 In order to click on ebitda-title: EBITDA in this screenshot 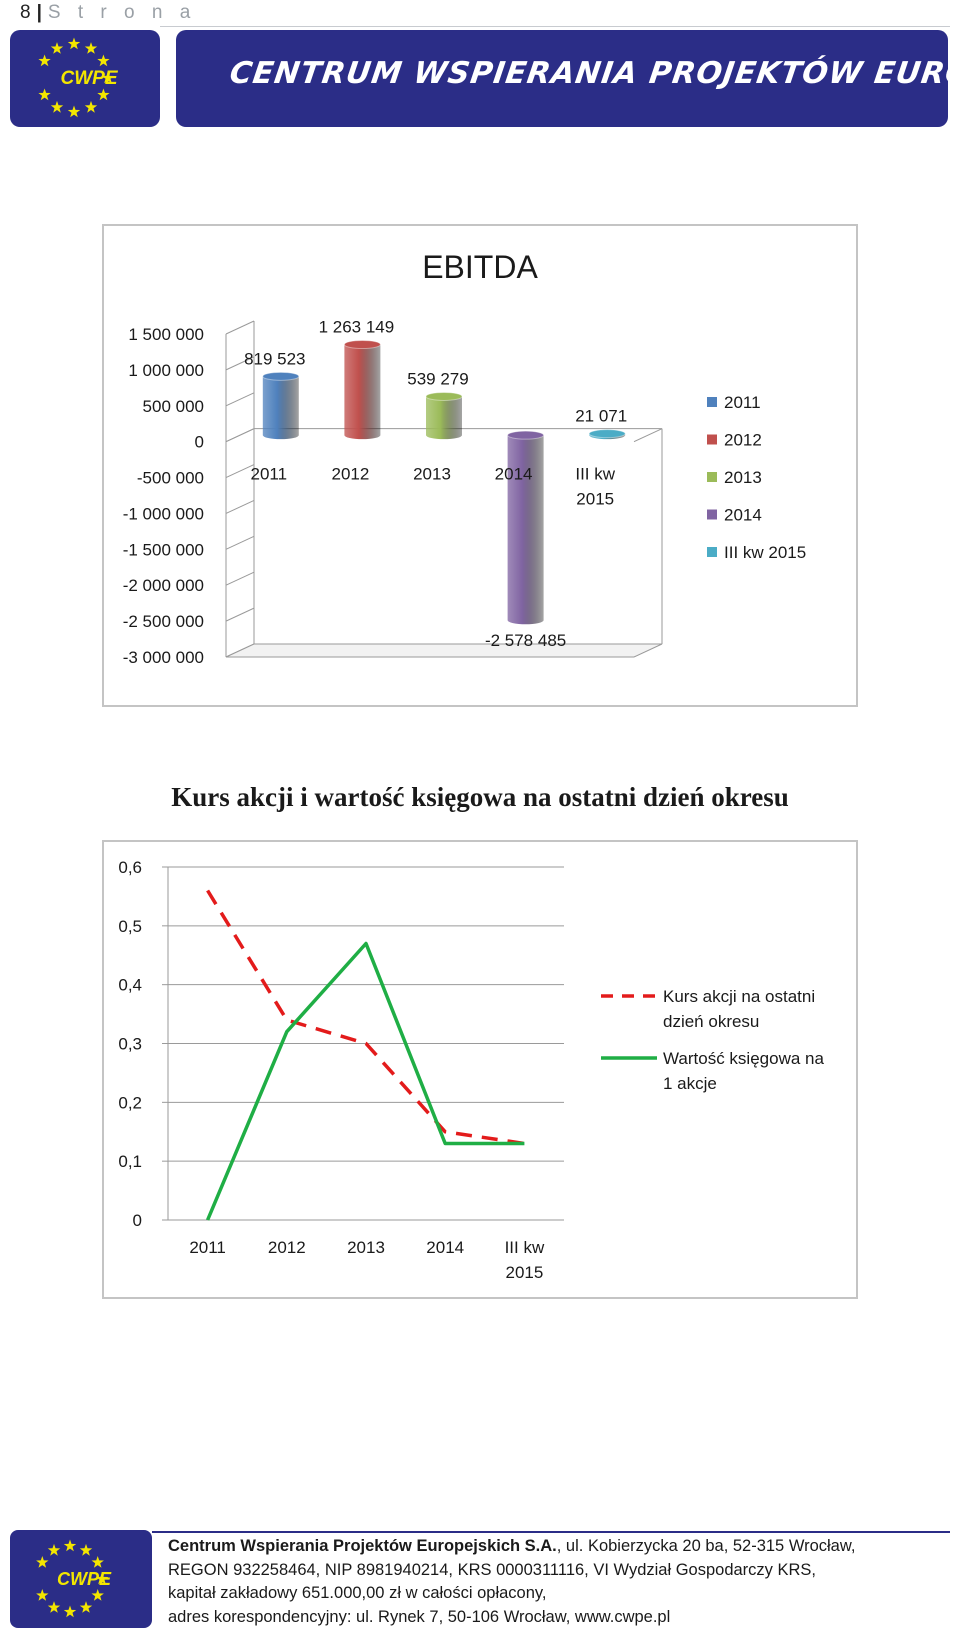, I will do `click(480, 267)`.